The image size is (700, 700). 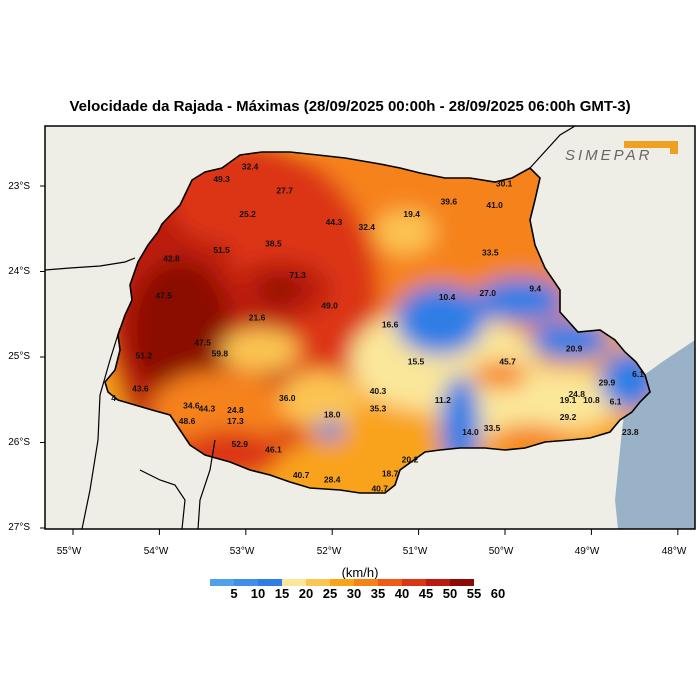 I want to click on neighbor-border-argentina, so click(x=162, y=499).